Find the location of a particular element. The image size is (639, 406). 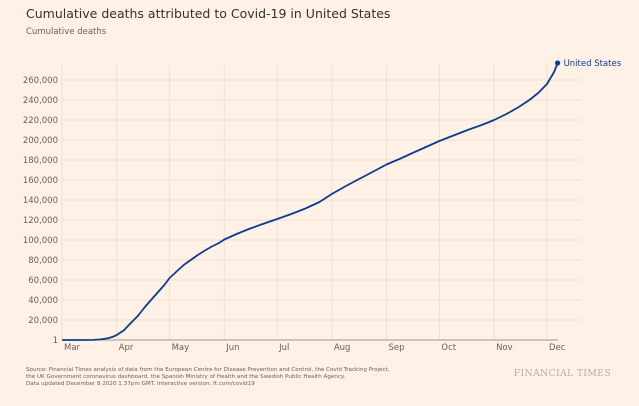

y-tick-label: 200,000 is located at coordinates (40, 141).